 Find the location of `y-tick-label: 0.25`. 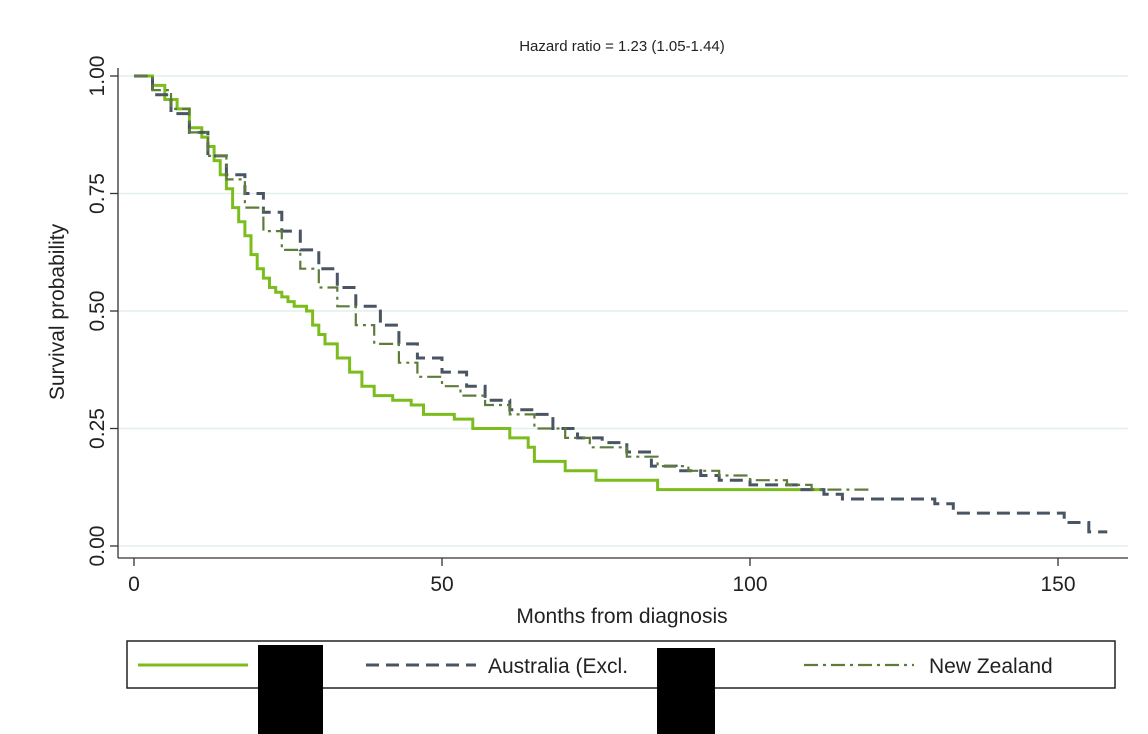

y-tick-label: 0.25 is located at coordinates (97, 428).